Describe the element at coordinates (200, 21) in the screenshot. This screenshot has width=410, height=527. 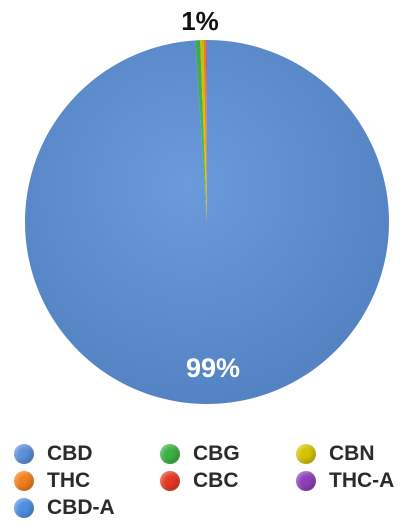
I see `data-label-other: 1%` at that location.